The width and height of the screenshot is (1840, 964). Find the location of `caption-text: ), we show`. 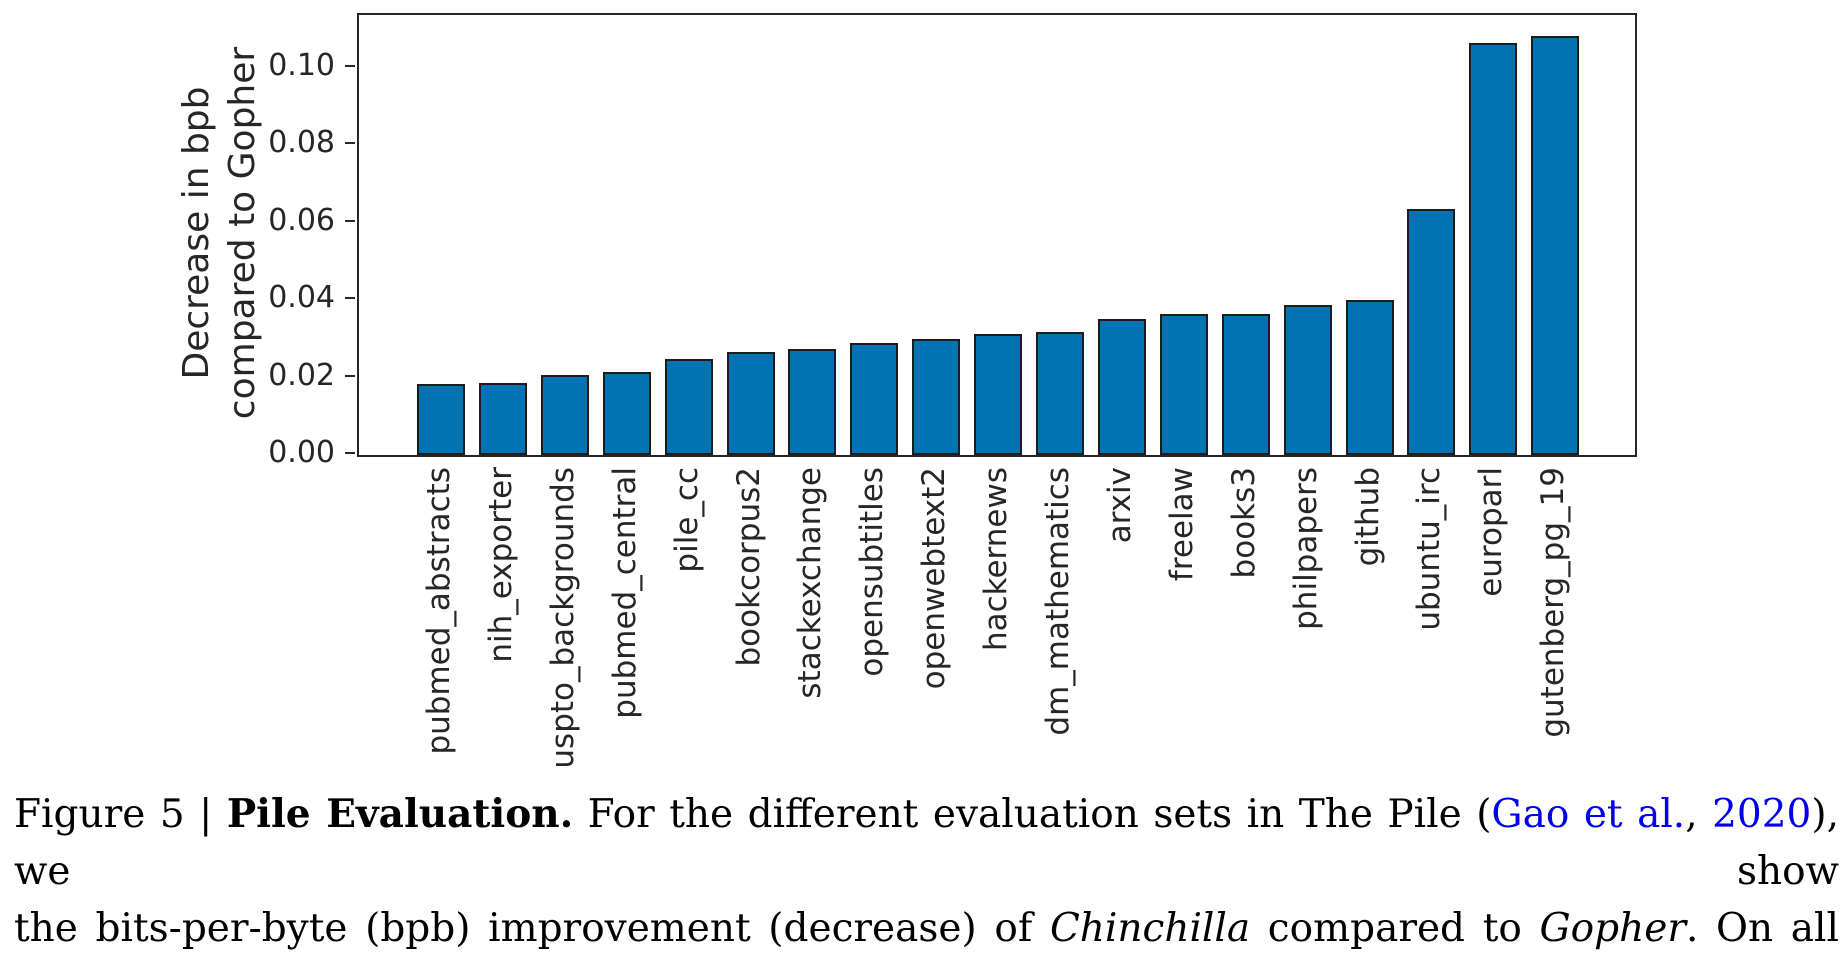

caption-text: ), we show is located at coordinates (926, 843).